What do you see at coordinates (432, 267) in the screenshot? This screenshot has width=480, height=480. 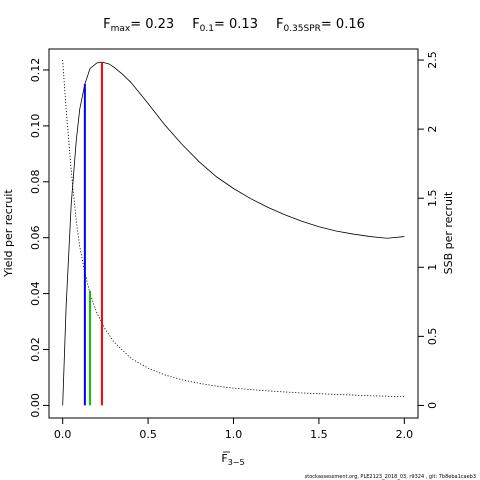 I see `right-y-axis-tick-label: 1` at bounding box center [432, 267].